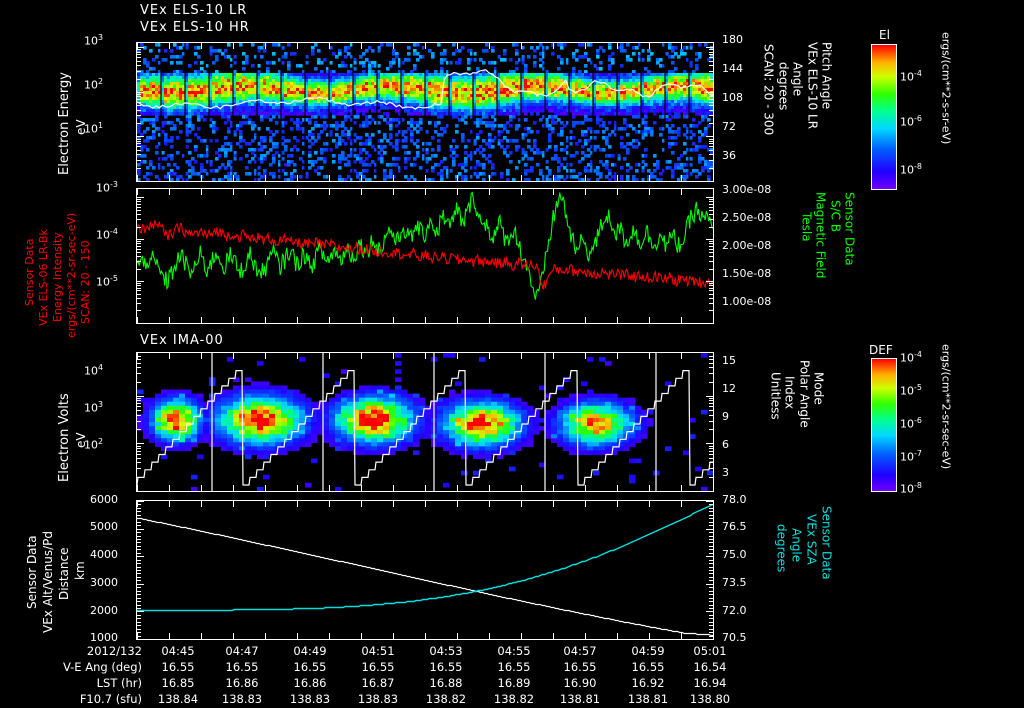 This screenshot has width=1024, height=708. What do you see at coordinates (734, 637) in the screenshot?
I see `panel4-y2tick-5: 70.5` at bounding box center [734, 637].